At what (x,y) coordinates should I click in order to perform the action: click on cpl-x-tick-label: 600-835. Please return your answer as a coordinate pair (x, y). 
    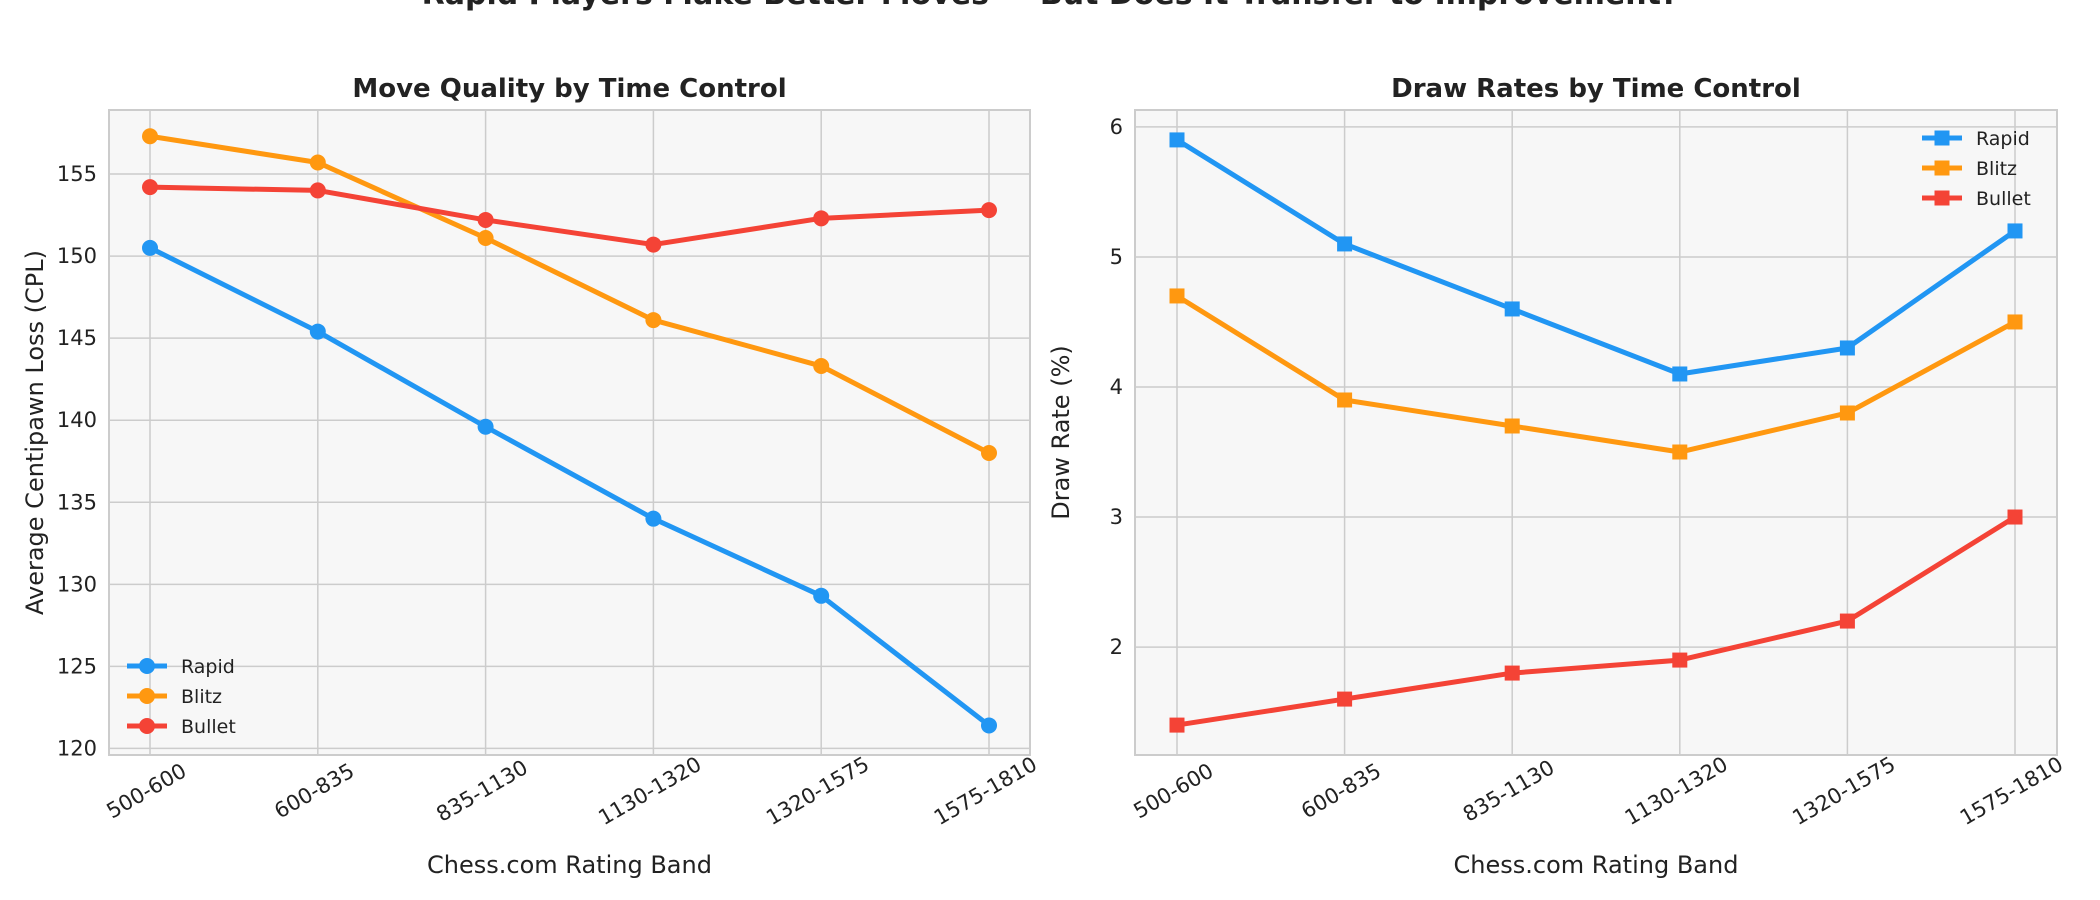
    Looking at the image, I should click on (314, 791).